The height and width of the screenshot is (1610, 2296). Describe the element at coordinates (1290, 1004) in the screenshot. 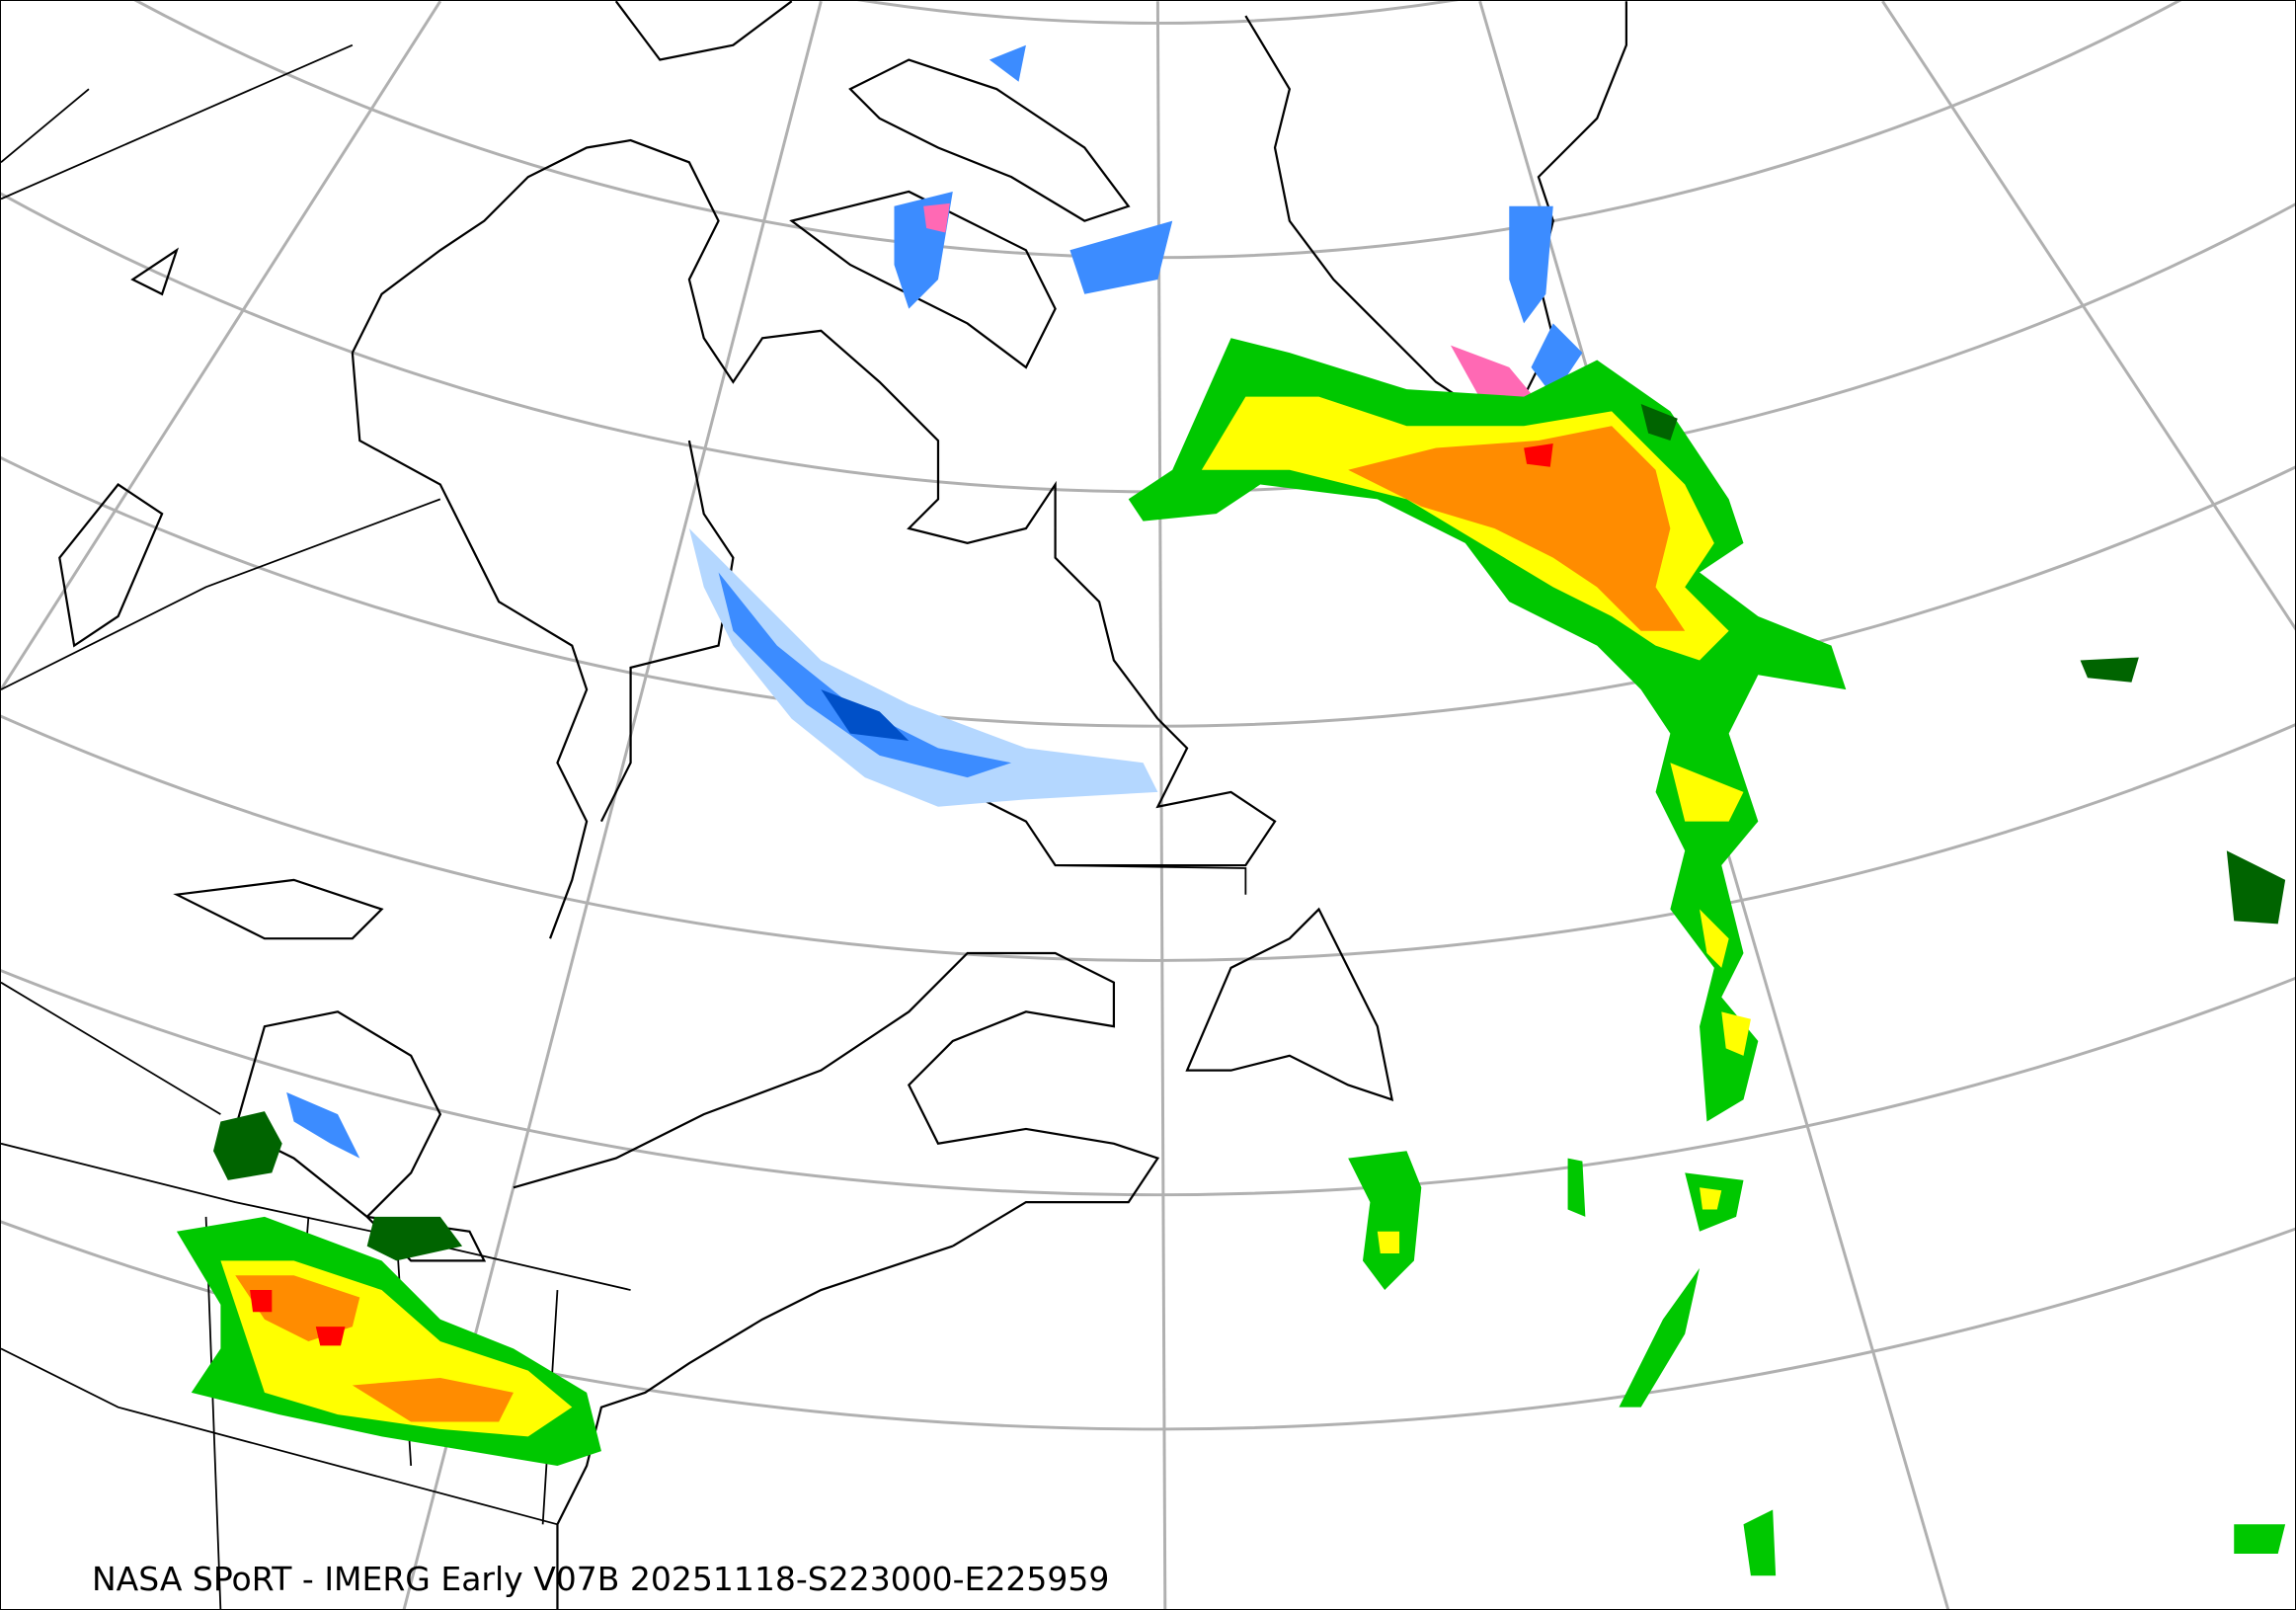

I see `newfoundland-coast` at that location.